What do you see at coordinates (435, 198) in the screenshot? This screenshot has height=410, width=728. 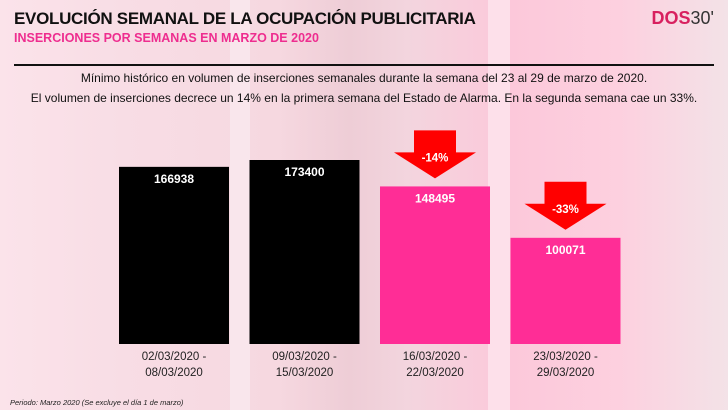 I see `data-label: 148495` at bounding box center [435, 198].